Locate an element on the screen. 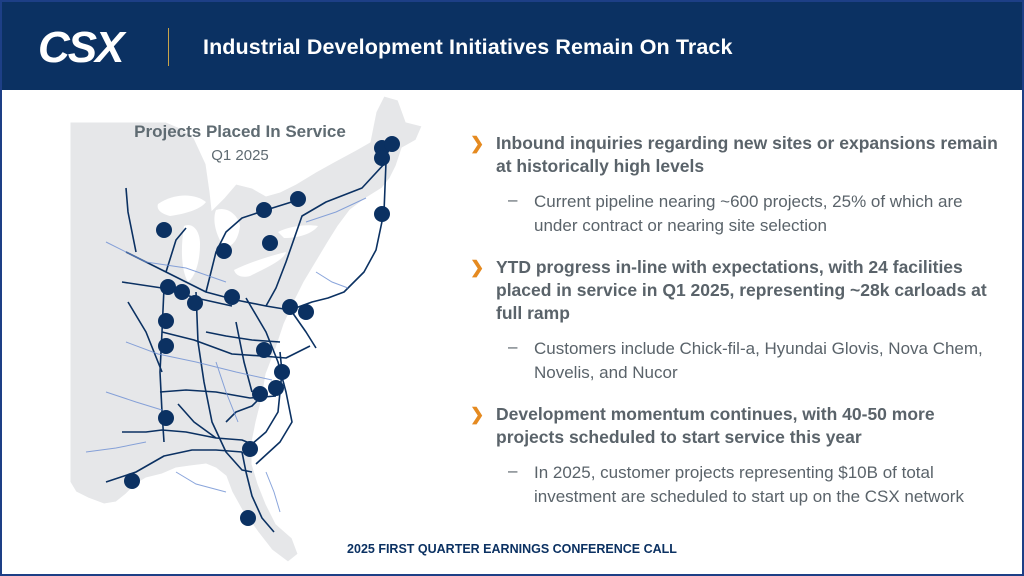  header-divider is located at coordinates (168, 47).